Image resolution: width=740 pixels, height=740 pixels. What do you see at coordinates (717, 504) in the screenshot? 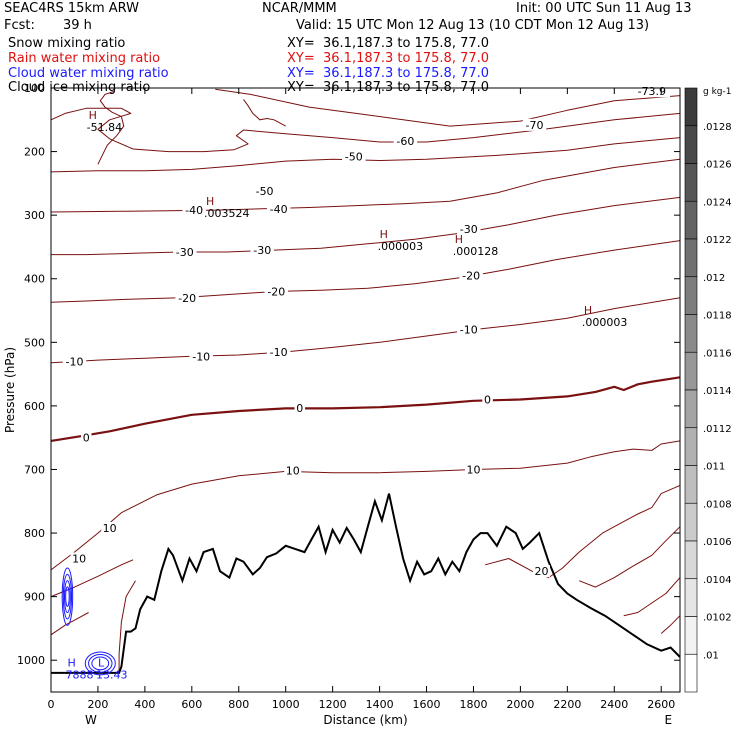
I see `colorbar-tick-label: .0108` at bounding box center [717, 504].